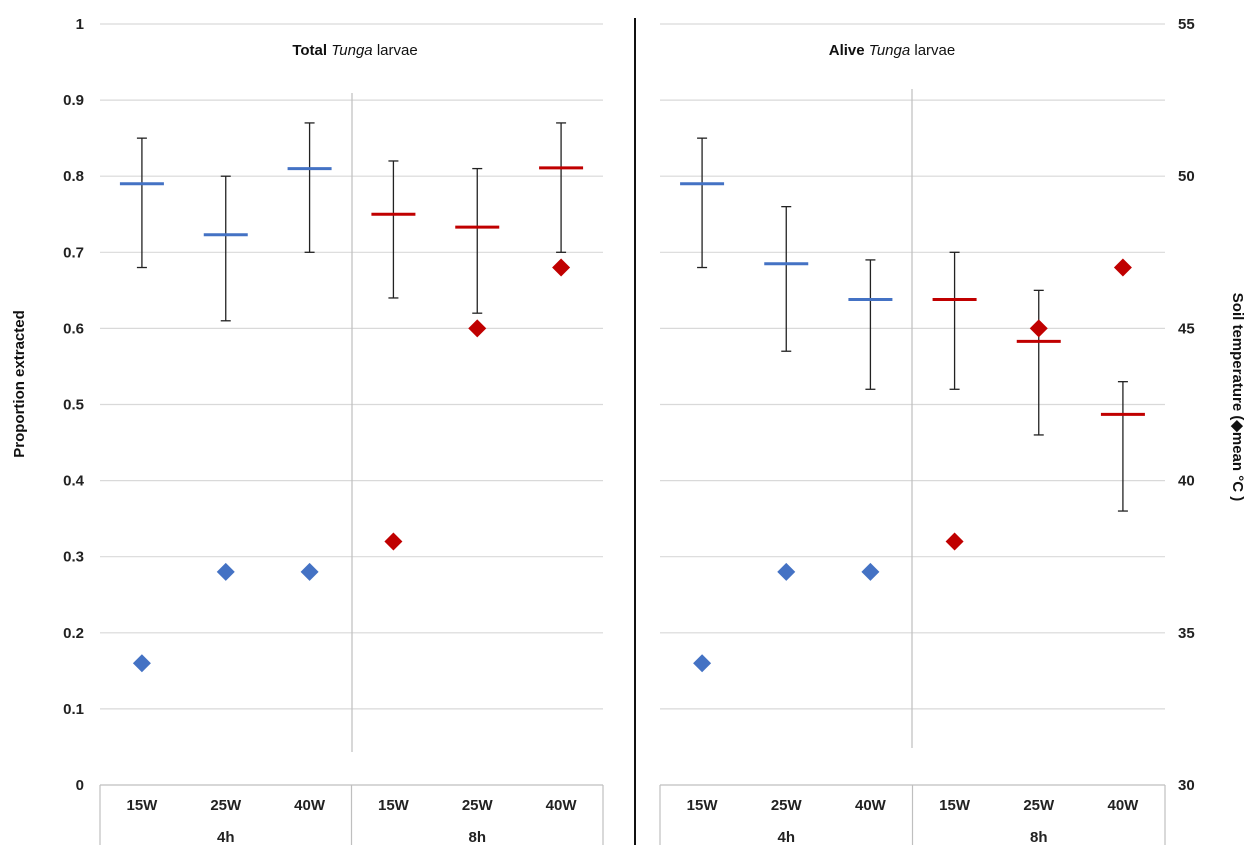 This screenshot has width=1254, height=845. Describe the element at coordinates (73, 405) in the screenshot. I see `y-left-tick-label: 0.5` at that location.